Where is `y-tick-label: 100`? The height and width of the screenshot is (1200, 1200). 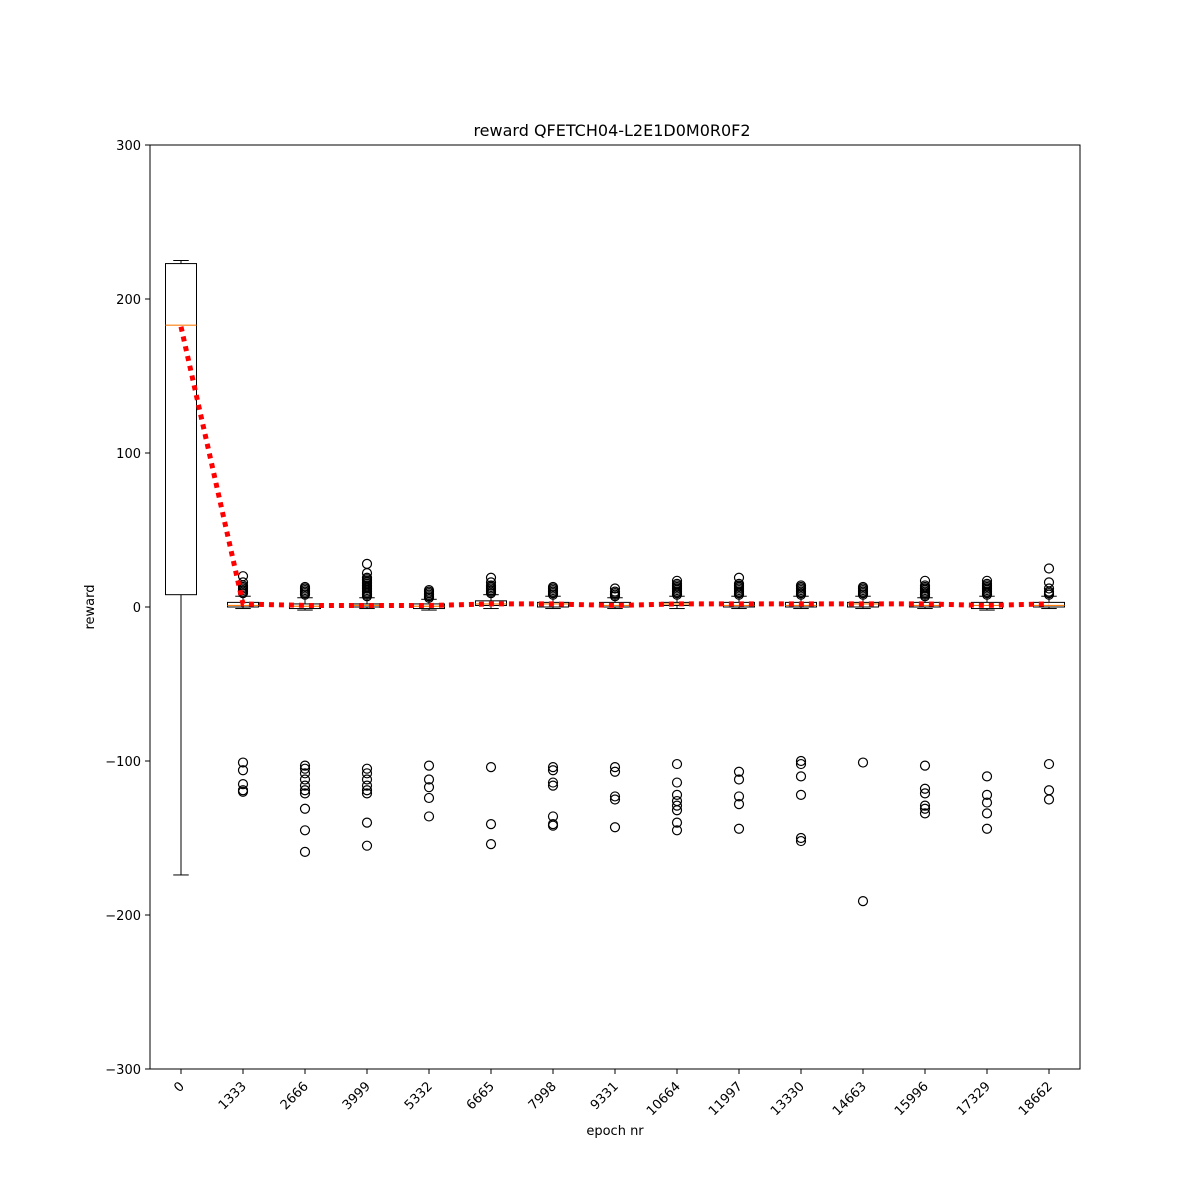 y-tick-label: 100 is located at coordinates (128, 454).